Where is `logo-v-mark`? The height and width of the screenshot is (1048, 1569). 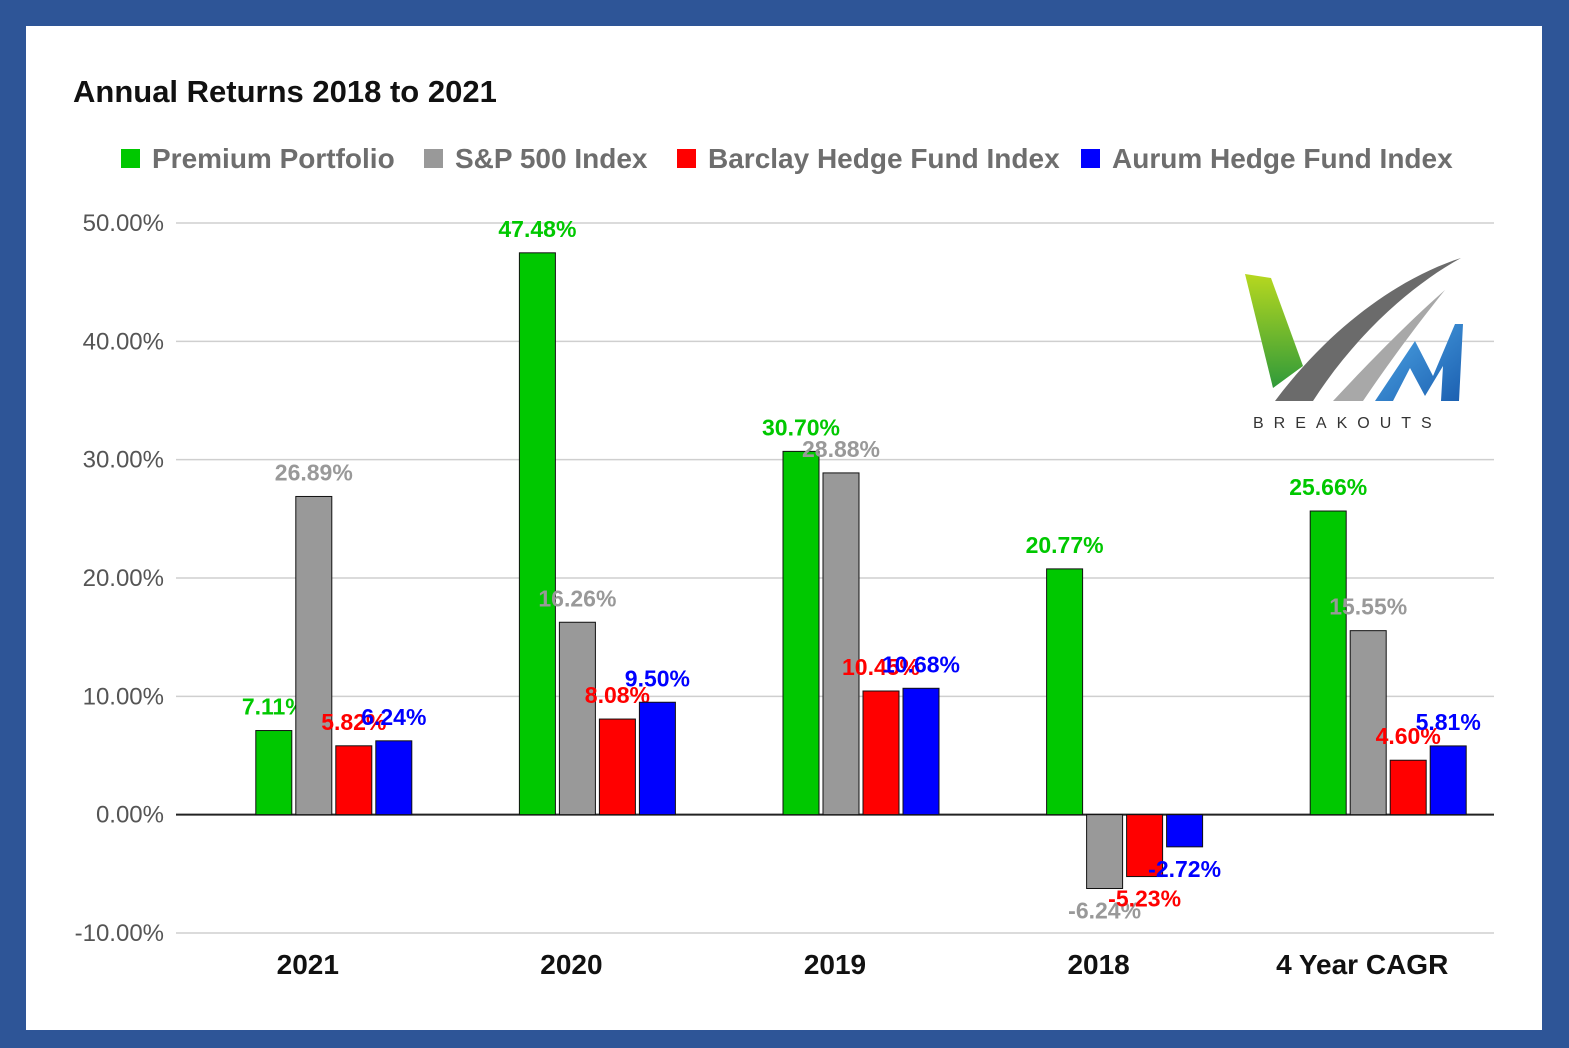
logo-v-mark is located at coordinates (1274, 331).